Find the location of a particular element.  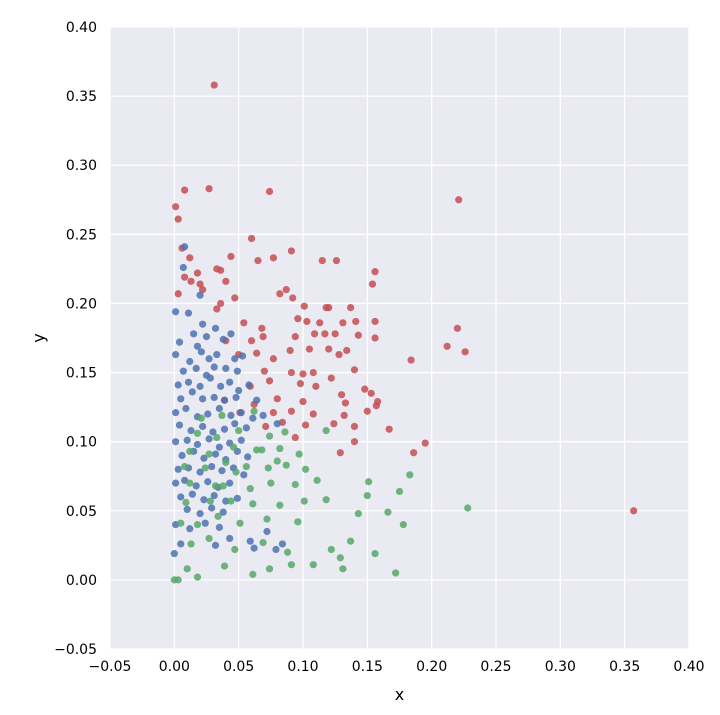

x-tick-label: 0.35 is located at coordinates (624, 667).